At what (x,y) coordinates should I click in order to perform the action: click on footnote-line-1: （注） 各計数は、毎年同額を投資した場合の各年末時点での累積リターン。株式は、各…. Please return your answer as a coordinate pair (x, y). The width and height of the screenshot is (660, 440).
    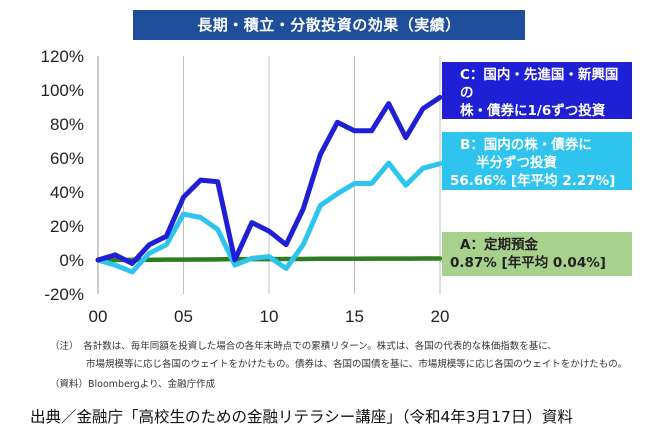
    Looking at the image, I should click on (303, 346).